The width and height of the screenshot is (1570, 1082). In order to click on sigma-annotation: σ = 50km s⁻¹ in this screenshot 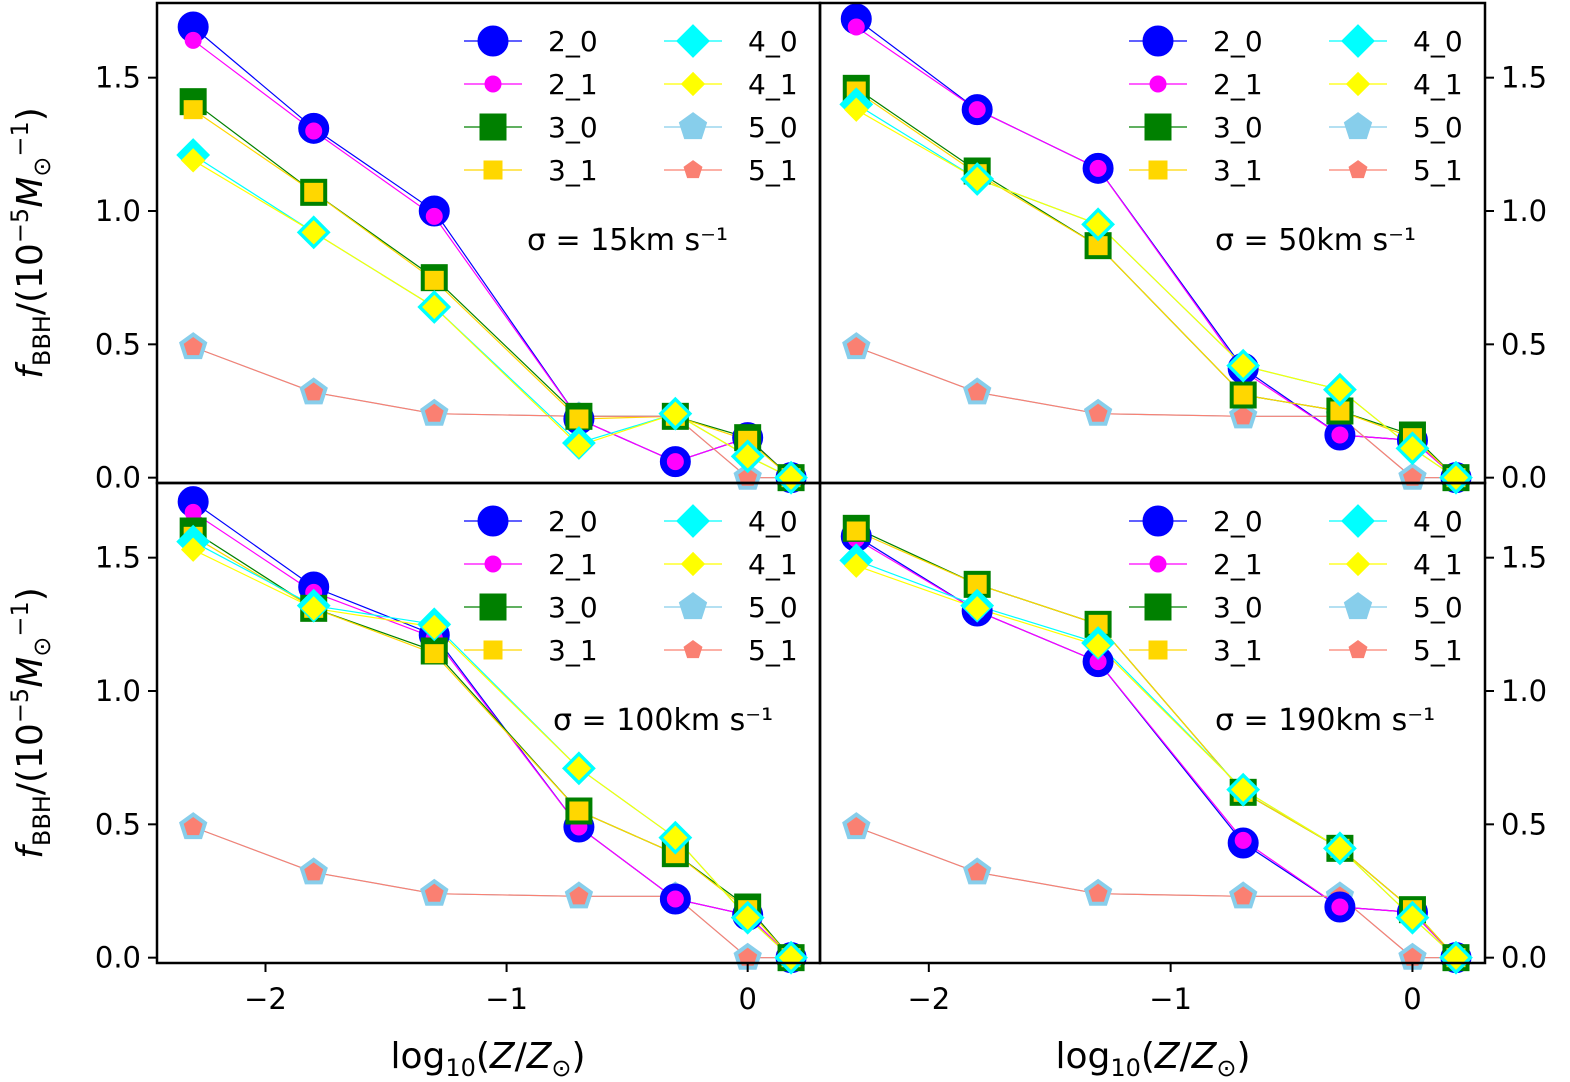, I will do `click(1315, 240)`.